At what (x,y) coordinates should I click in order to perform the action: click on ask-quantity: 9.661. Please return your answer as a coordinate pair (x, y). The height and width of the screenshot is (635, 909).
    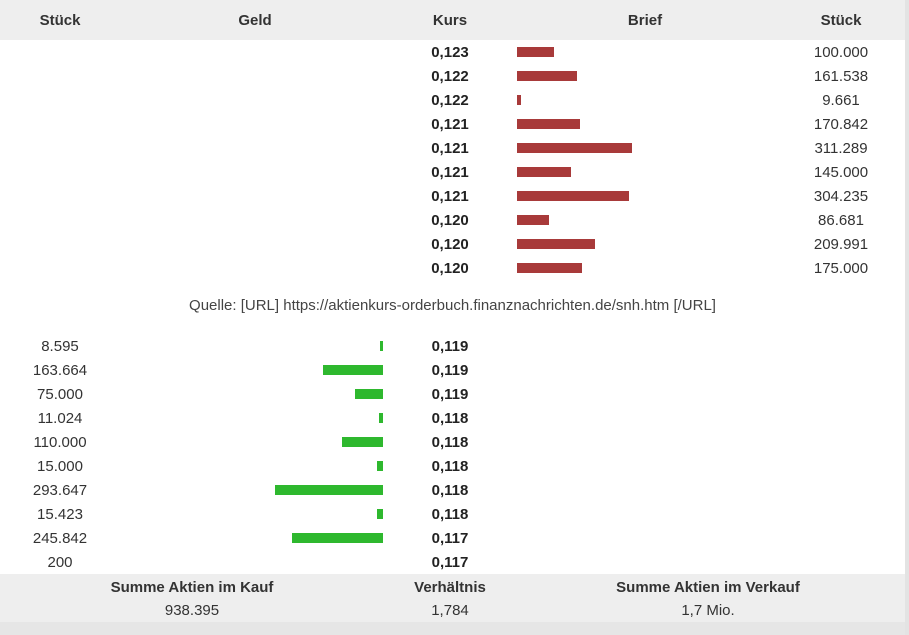
    Looking at the image, I should click on (841, 100).